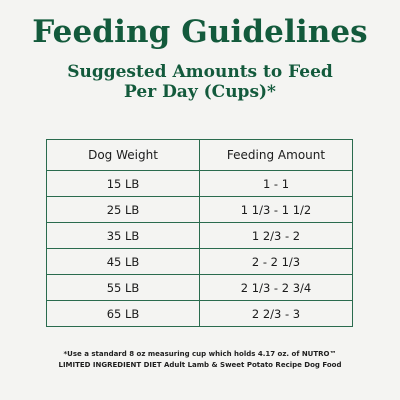 The height and width of the screenshot is (400, 400). Describe the element at coordinates (123, 209) in the screenshot. I see `weight-cell: 25 LB` at that location.